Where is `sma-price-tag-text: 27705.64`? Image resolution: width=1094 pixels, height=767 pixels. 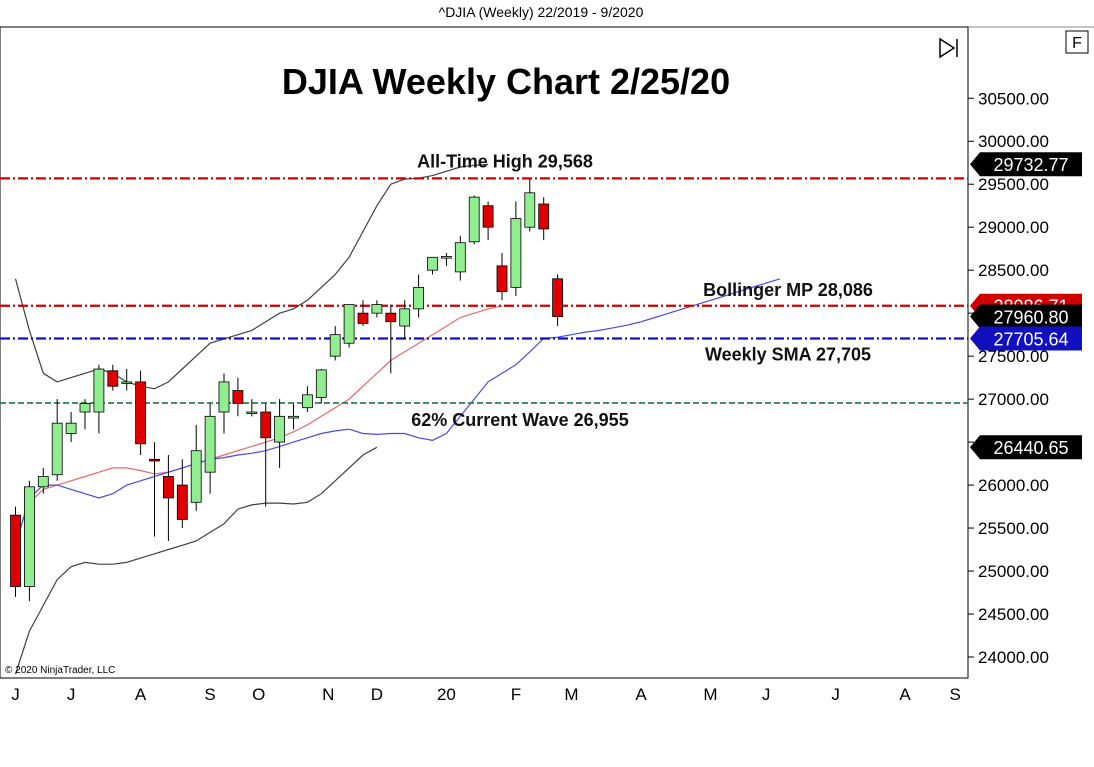
sma-price-tag-text: 27705.64 is located at coordinates (1030, 339).